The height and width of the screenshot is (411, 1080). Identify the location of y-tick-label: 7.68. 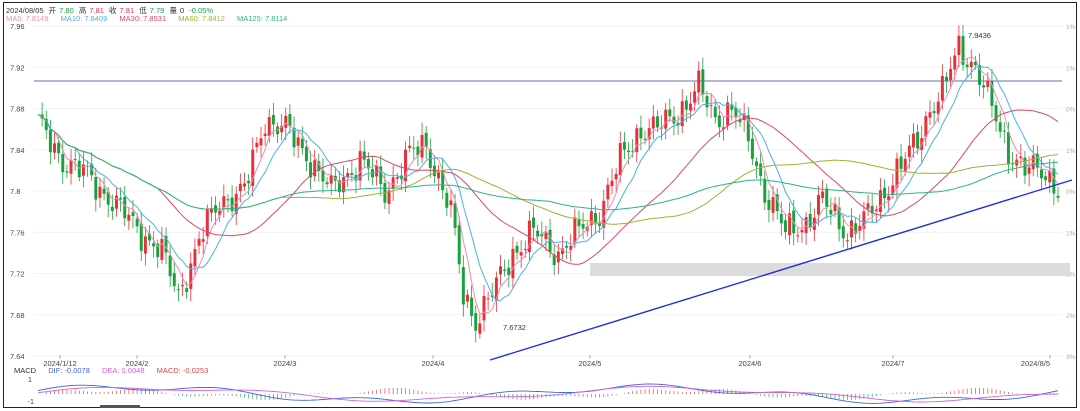
(17, 315).